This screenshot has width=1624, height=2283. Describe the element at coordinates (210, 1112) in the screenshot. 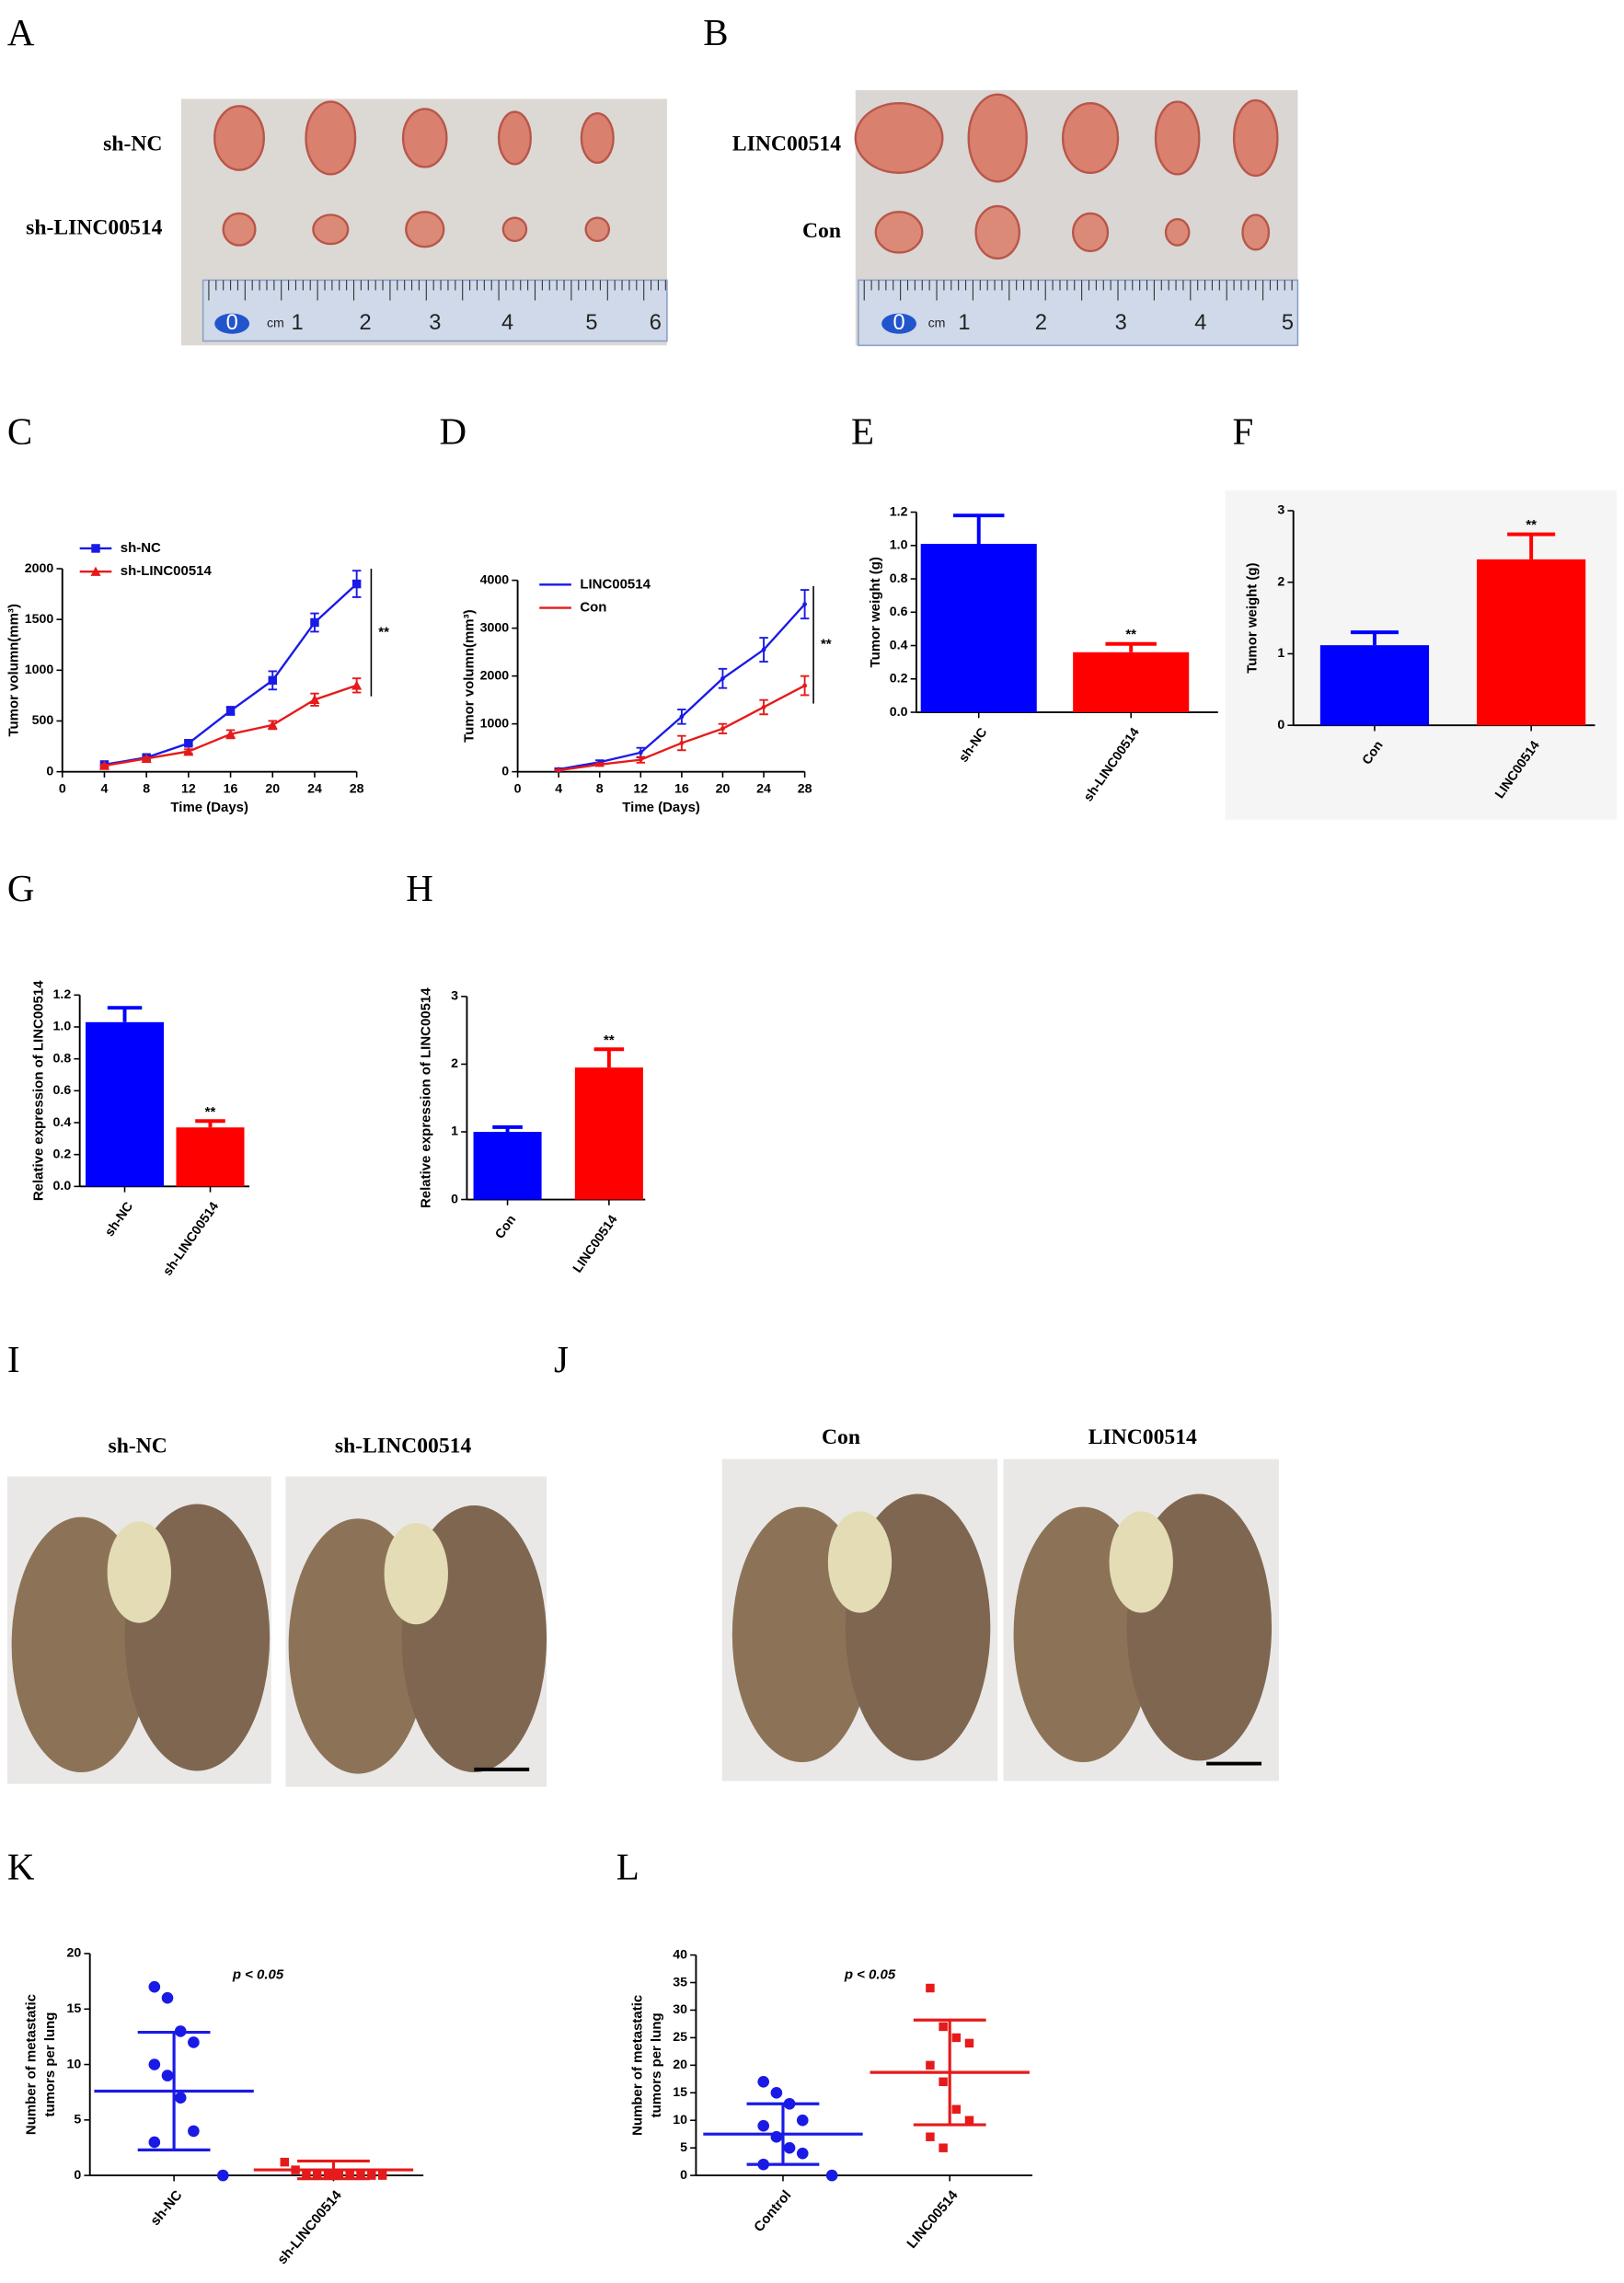

I see `annotation: **` at that location.